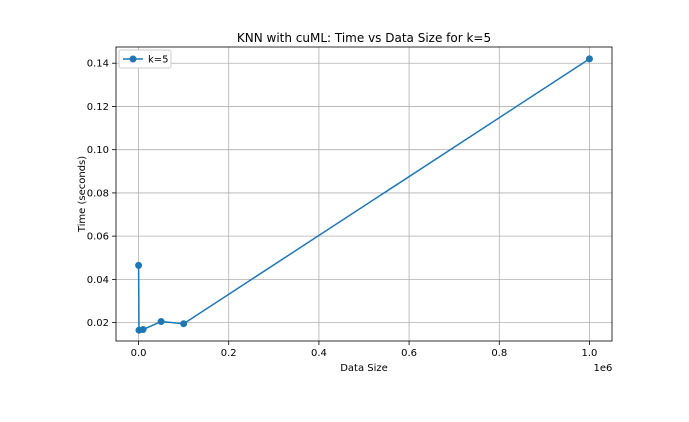 The image size is (689, 422). Describe the element at coordinates (590, 353) in the screenshot. I see `x-tick-label: 1.0` at that location.